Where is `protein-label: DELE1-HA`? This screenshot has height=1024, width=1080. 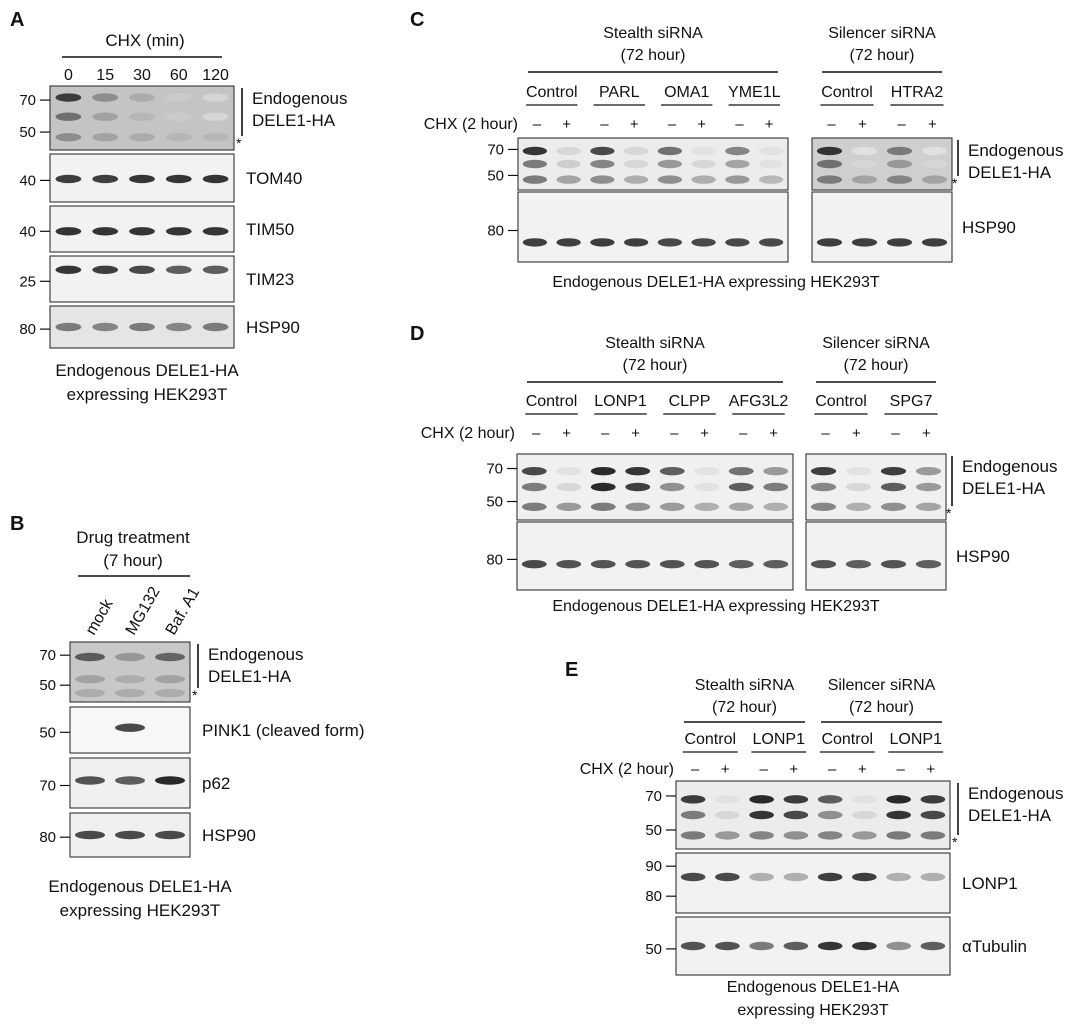 protein-label: DELE1-HA is located at coordinates (250, 676).